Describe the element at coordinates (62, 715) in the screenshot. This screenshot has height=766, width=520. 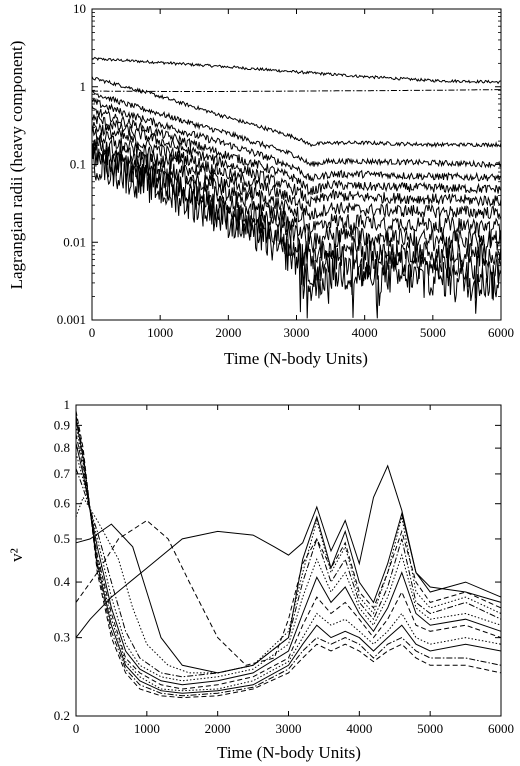
I see `bottom-y-tick-label: 0.2` at that location.